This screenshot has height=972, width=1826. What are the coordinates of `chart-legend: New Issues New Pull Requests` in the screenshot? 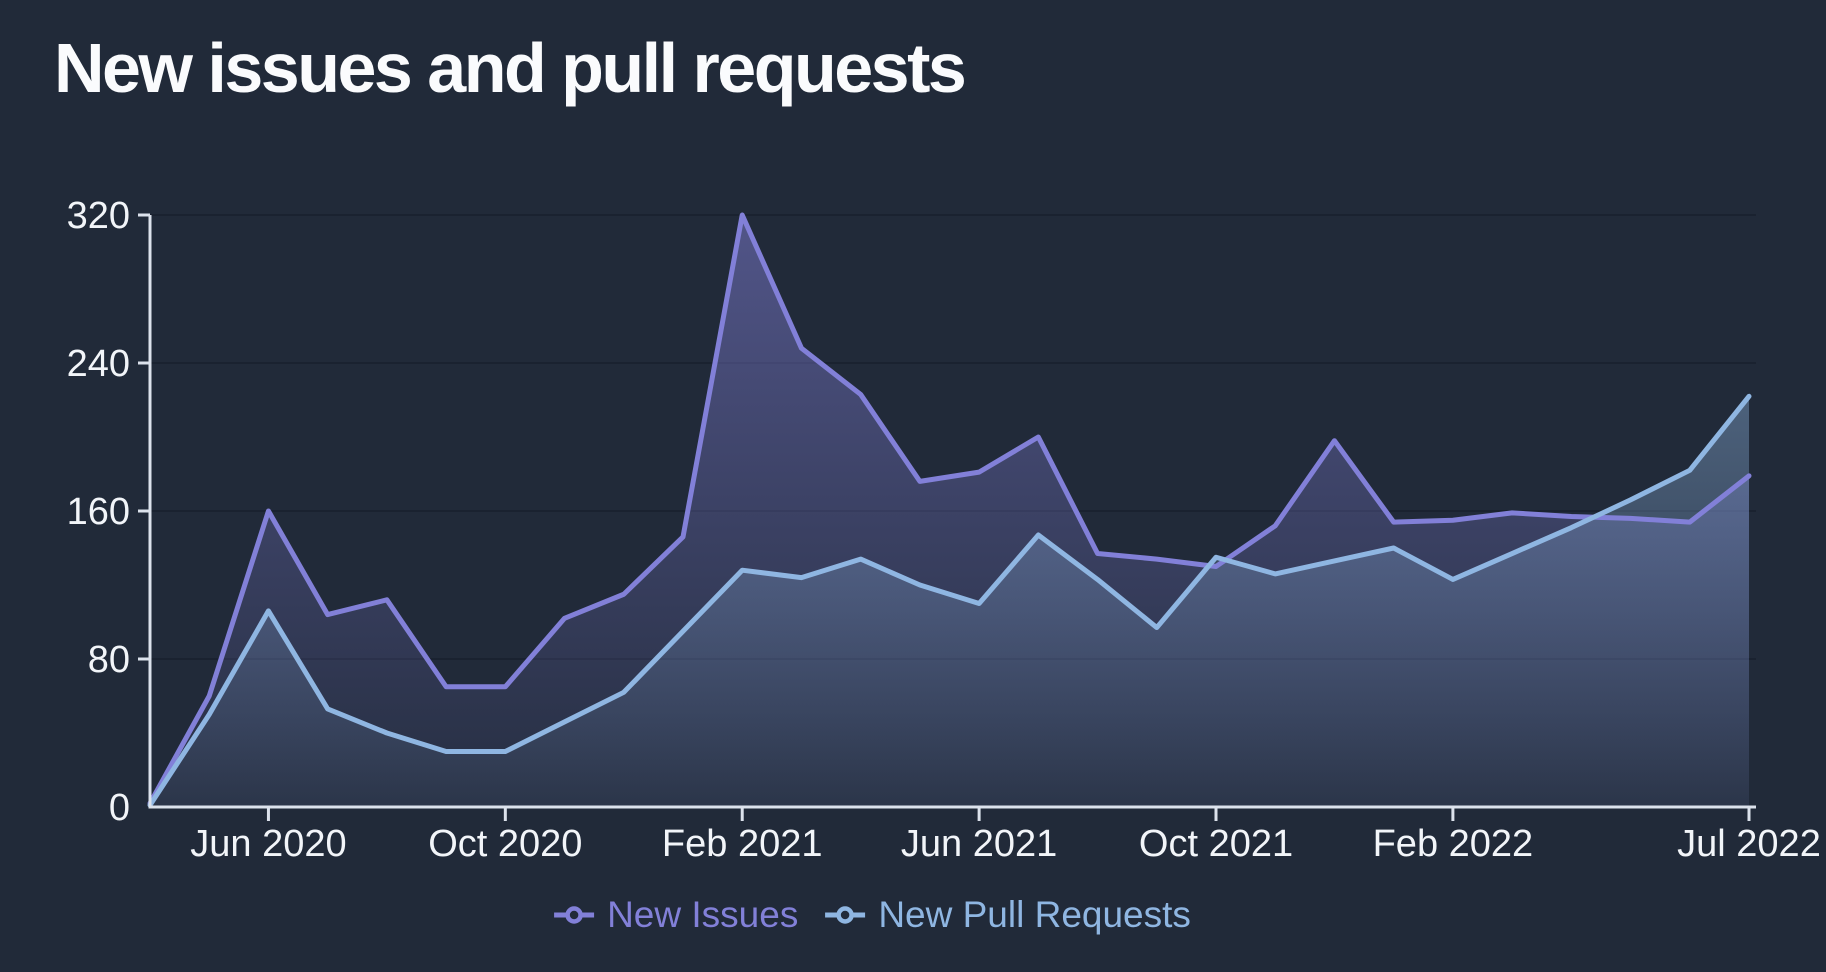 It's located at (872, 915).